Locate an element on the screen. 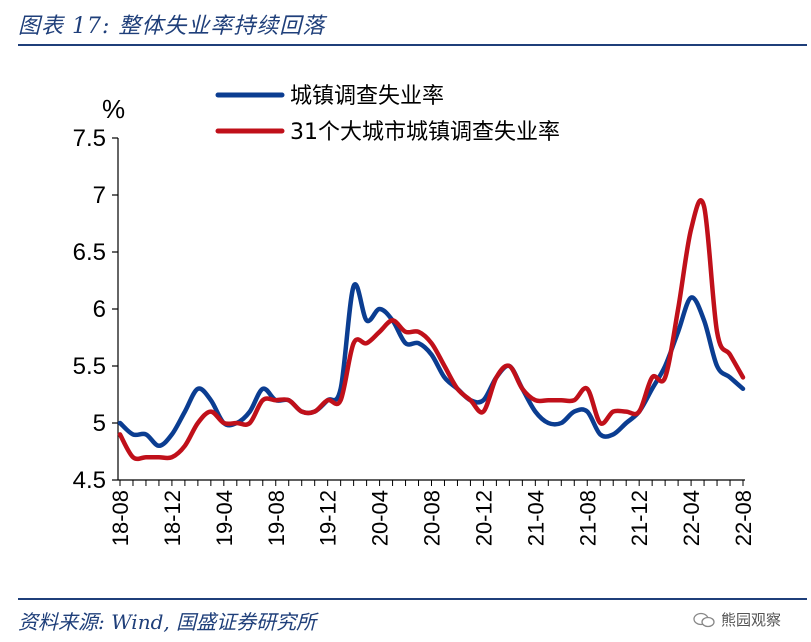 The height and width of the screenshot is (642, 811). x-tick-label: 21-04 is located at coordinates (535, 518).